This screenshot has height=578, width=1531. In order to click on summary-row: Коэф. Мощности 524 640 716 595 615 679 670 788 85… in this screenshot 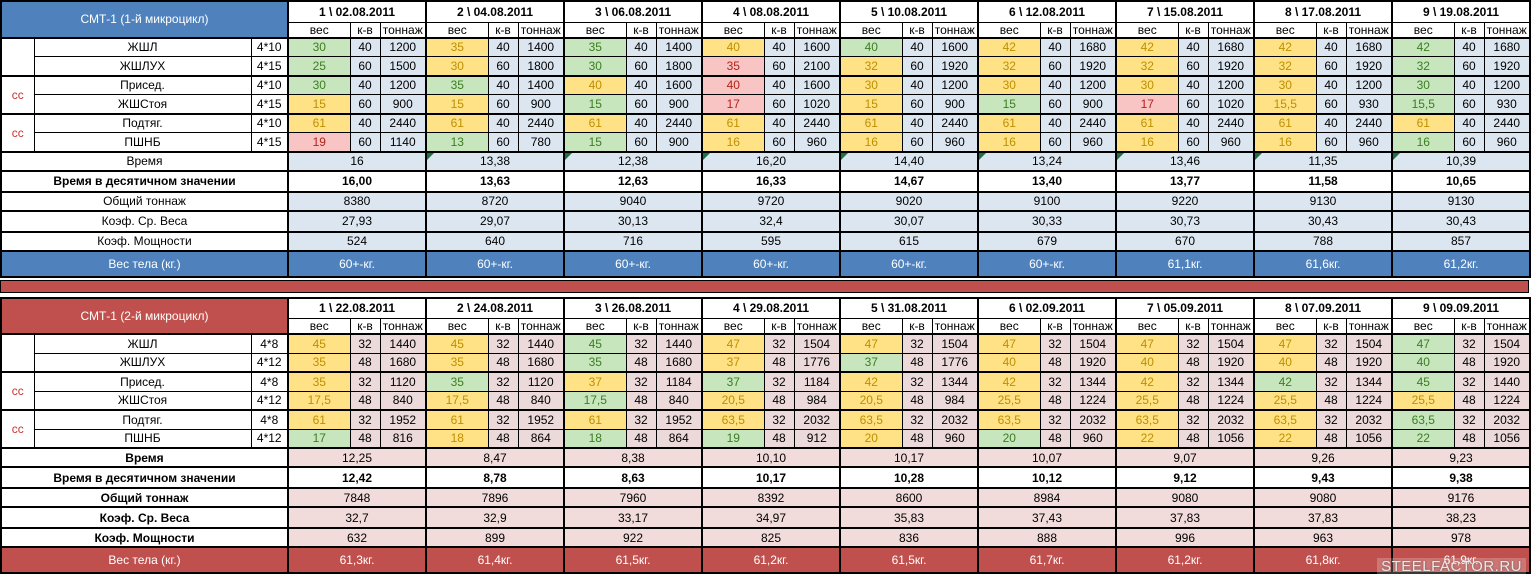, I will do `click(765, 240)`.